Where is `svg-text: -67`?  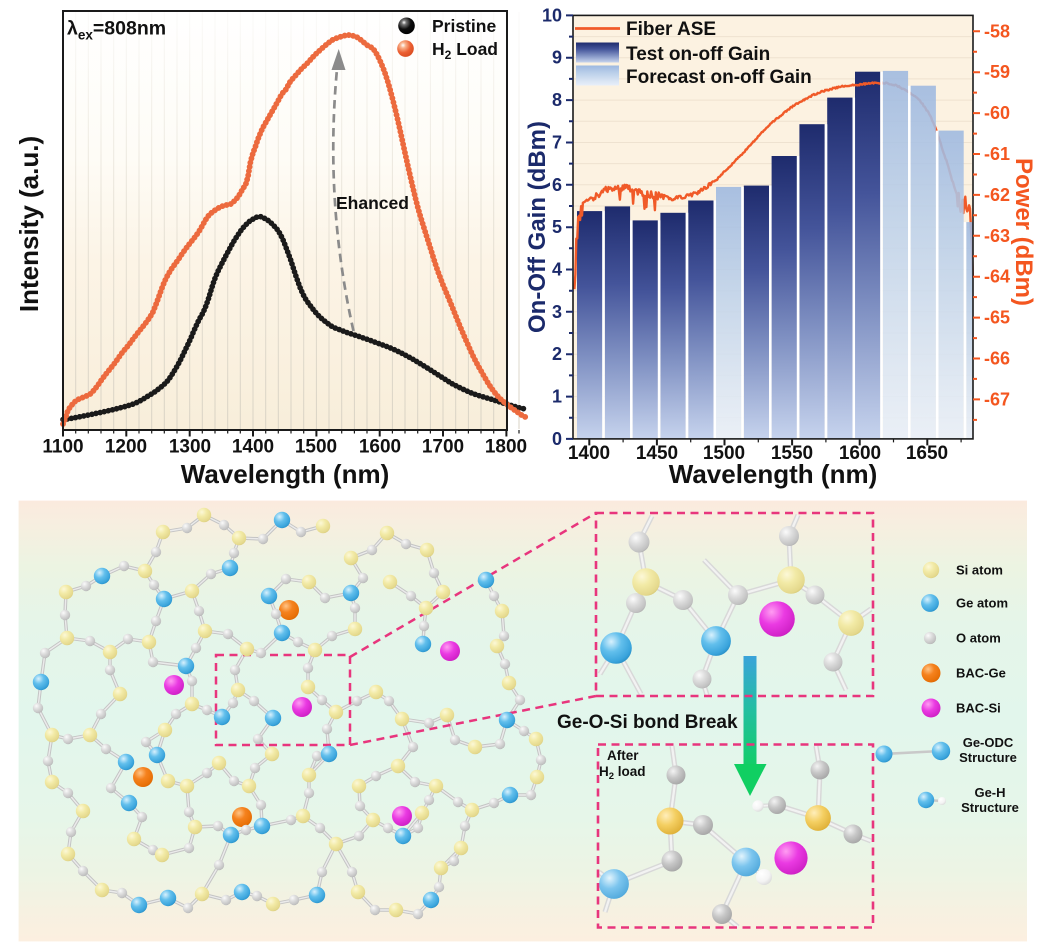
svg-text: -67 is located at coordinates (997, 399).